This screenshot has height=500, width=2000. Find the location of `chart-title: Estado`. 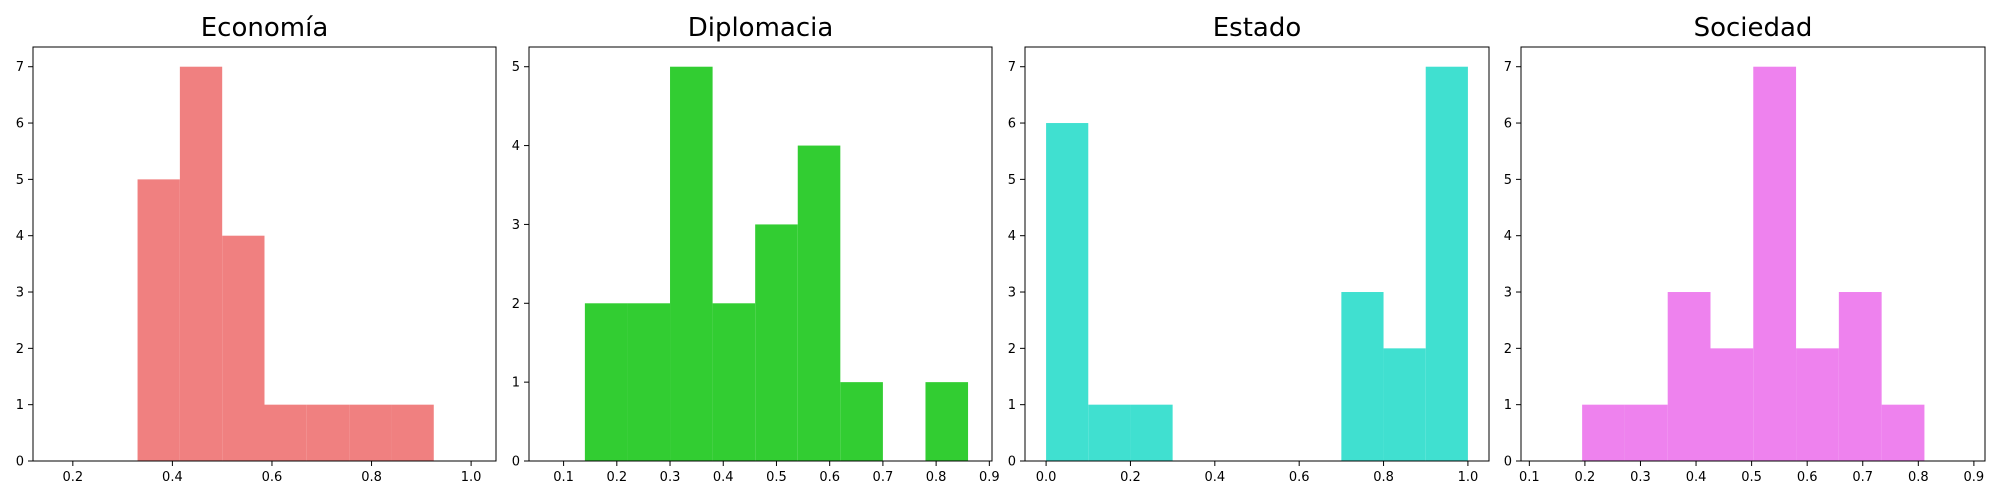

chart-title: Estado is located at coordinates (1257, 28).